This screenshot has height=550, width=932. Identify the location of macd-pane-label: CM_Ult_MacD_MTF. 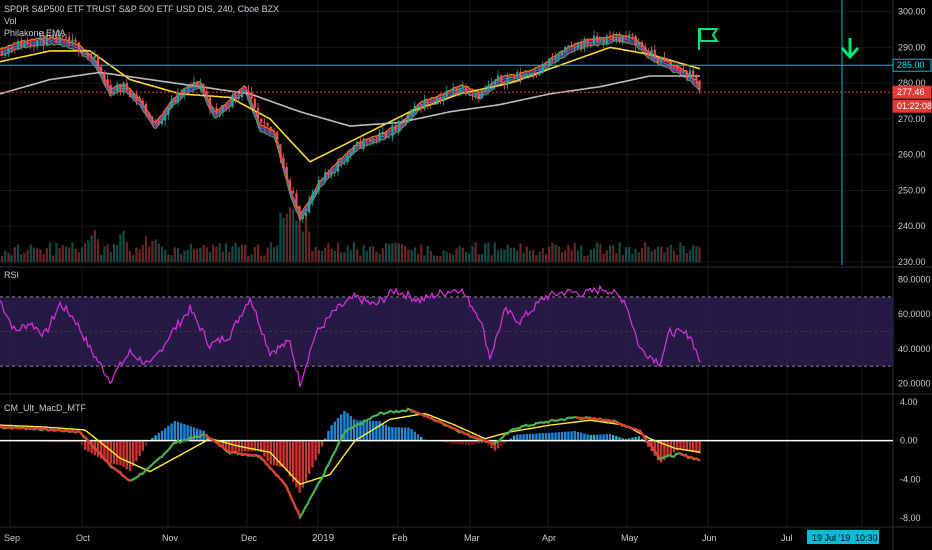
(45, 408).